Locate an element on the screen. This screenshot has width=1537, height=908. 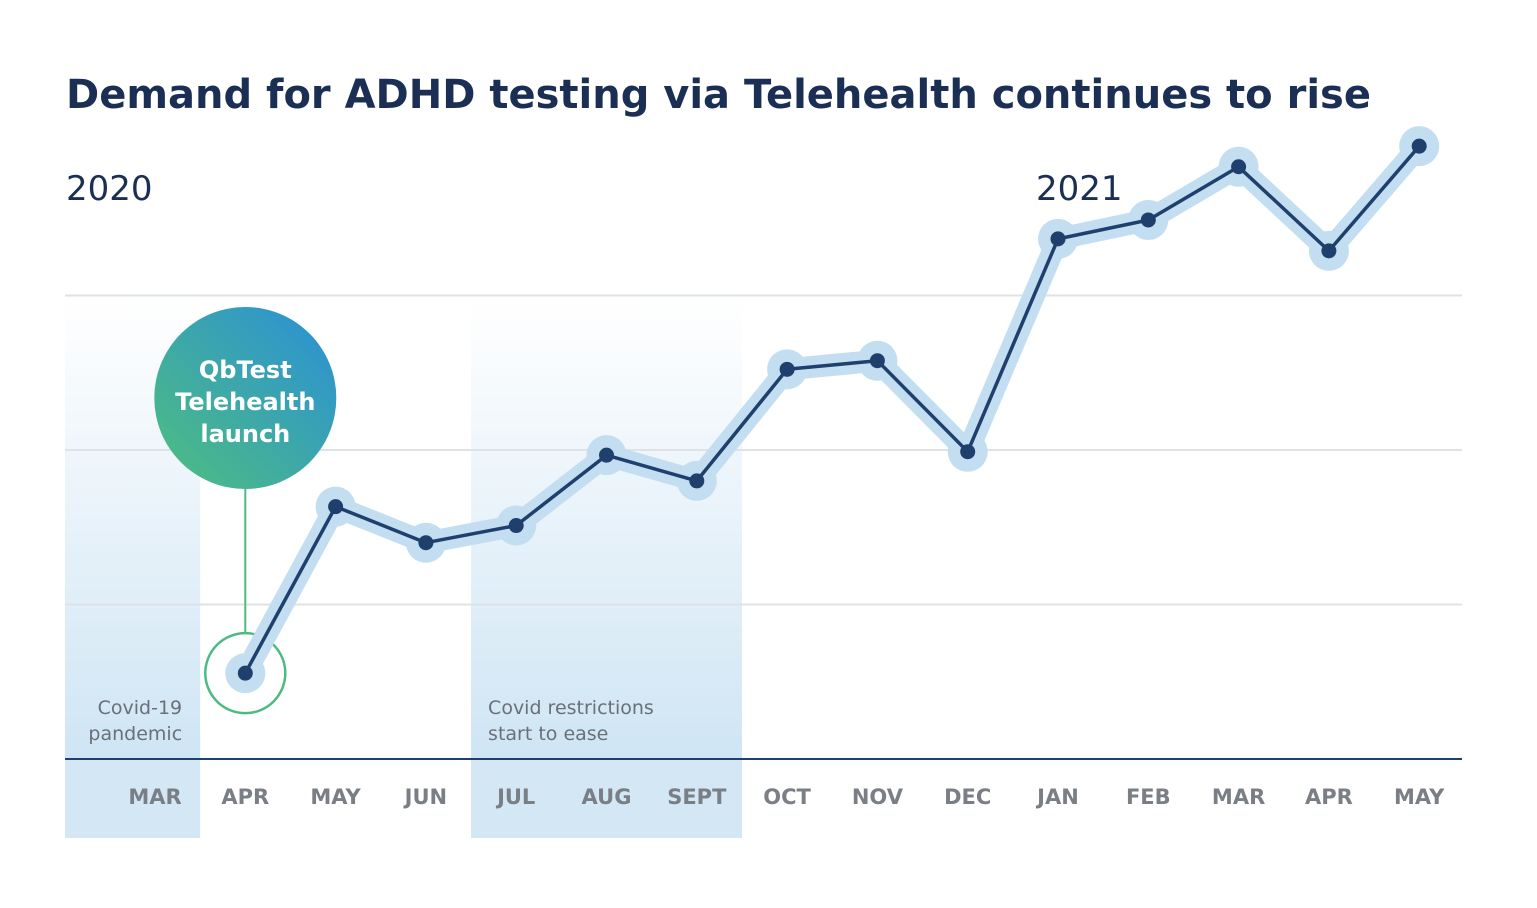
shaded-band-note: start to ease is located at coordinates (548, 734).